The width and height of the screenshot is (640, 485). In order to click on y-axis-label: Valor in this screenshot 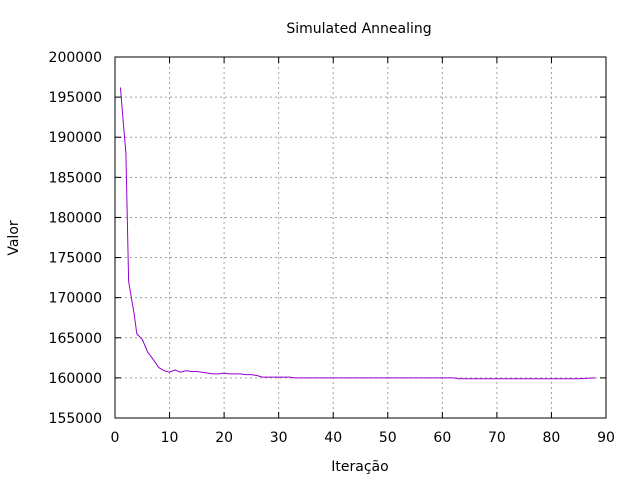, I will do `click(14, 238)`.